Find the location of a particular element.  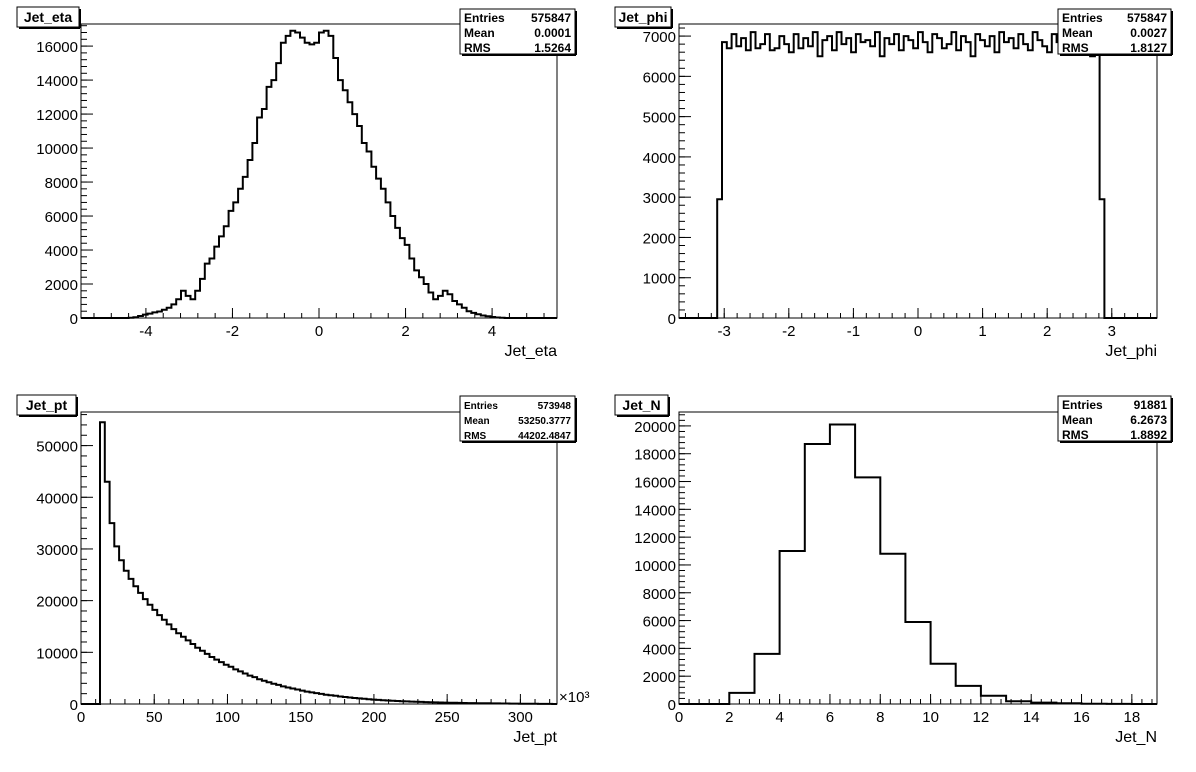

x-tick-label: 200 is located at coordinates (373, 717).